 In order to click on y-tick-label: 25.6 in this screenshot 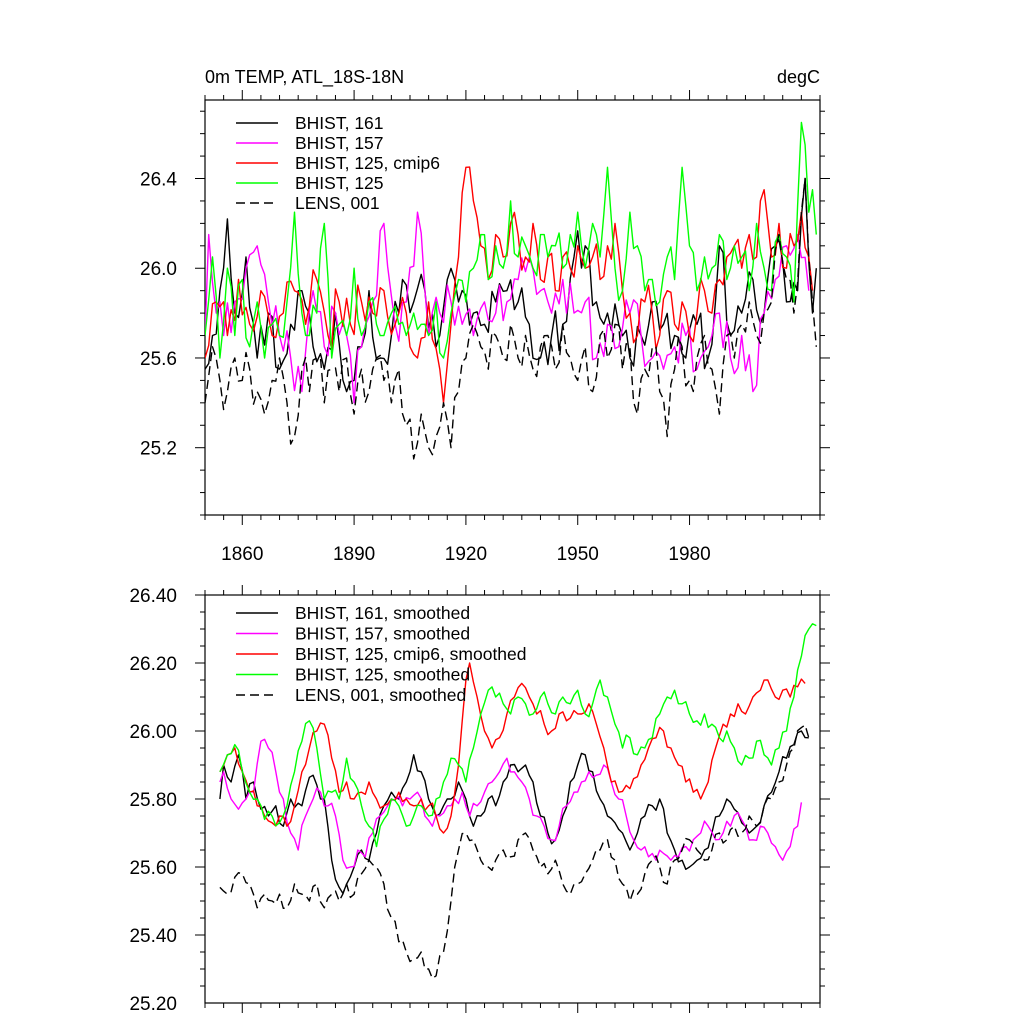, I will do `click(158, 359)`.